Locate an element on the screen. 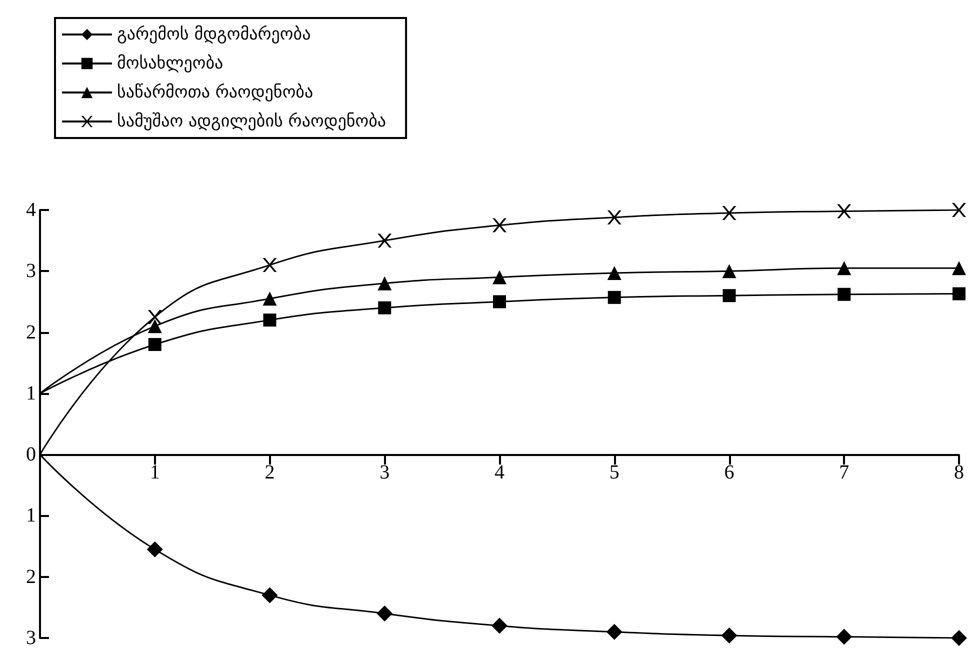 Image resolution: width=973 pixels, height=648 pixels. legend-label: მოსახლეობა is located at coordinates (170, 64).